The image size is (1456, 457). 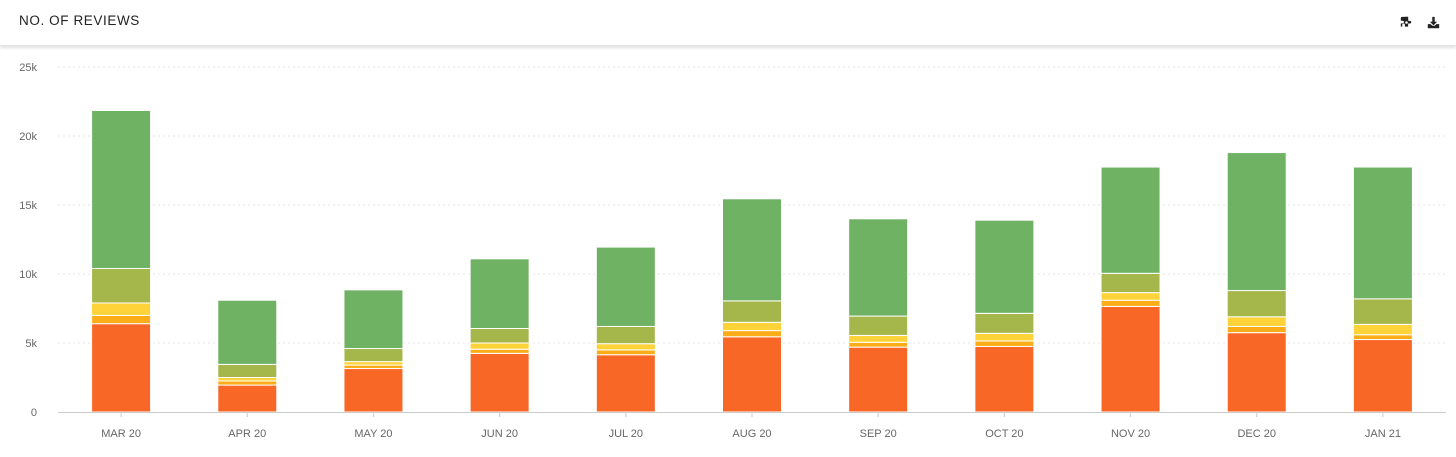 What do you see at coordinates (499, 434) in the screenshot?
I see `x-tick-label: JUN 20` at bounding box center [499, 434].